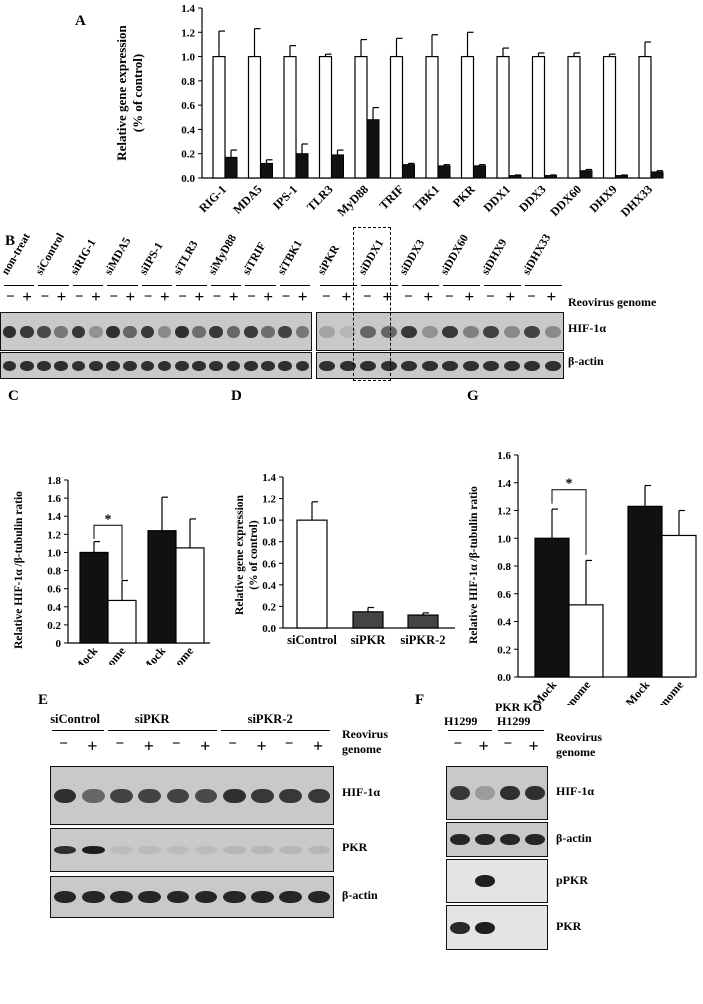 This screenshot has height=1004, width=703. Describe the element at coordinates (188, 33) in the screenshot. I see `chart-a-y-tick-label: 1.2` at that location.